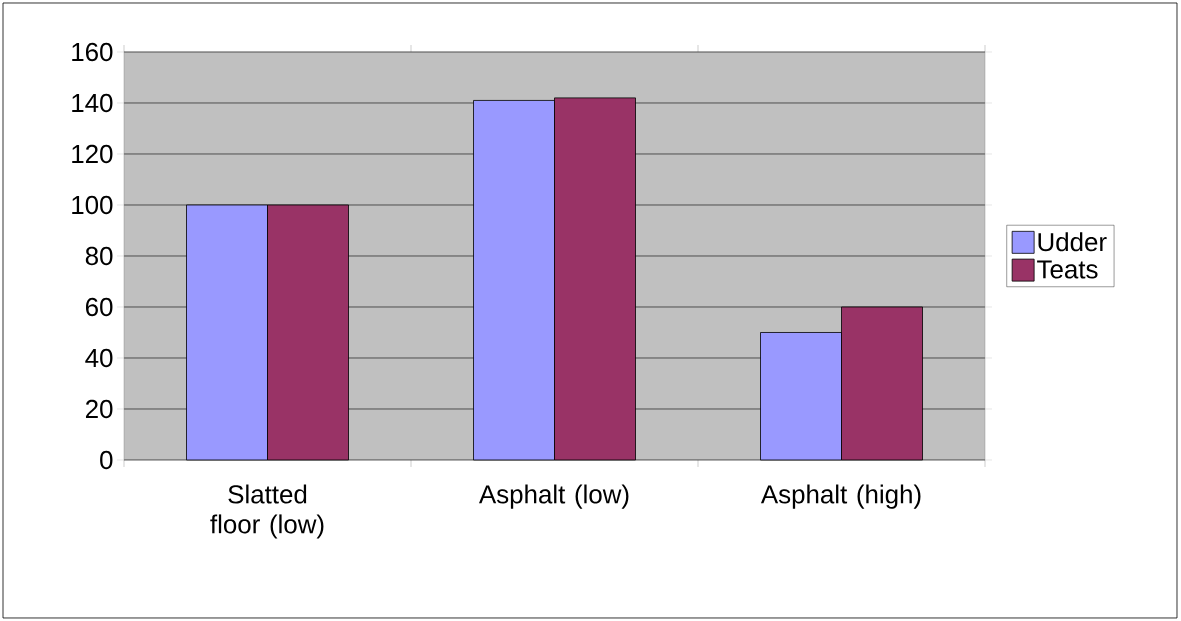 This screenshot has width=1181, height=621. Describe the element at coordinates (99, 358) in the screenshot. I see `y-tick-label: 40` at that location.